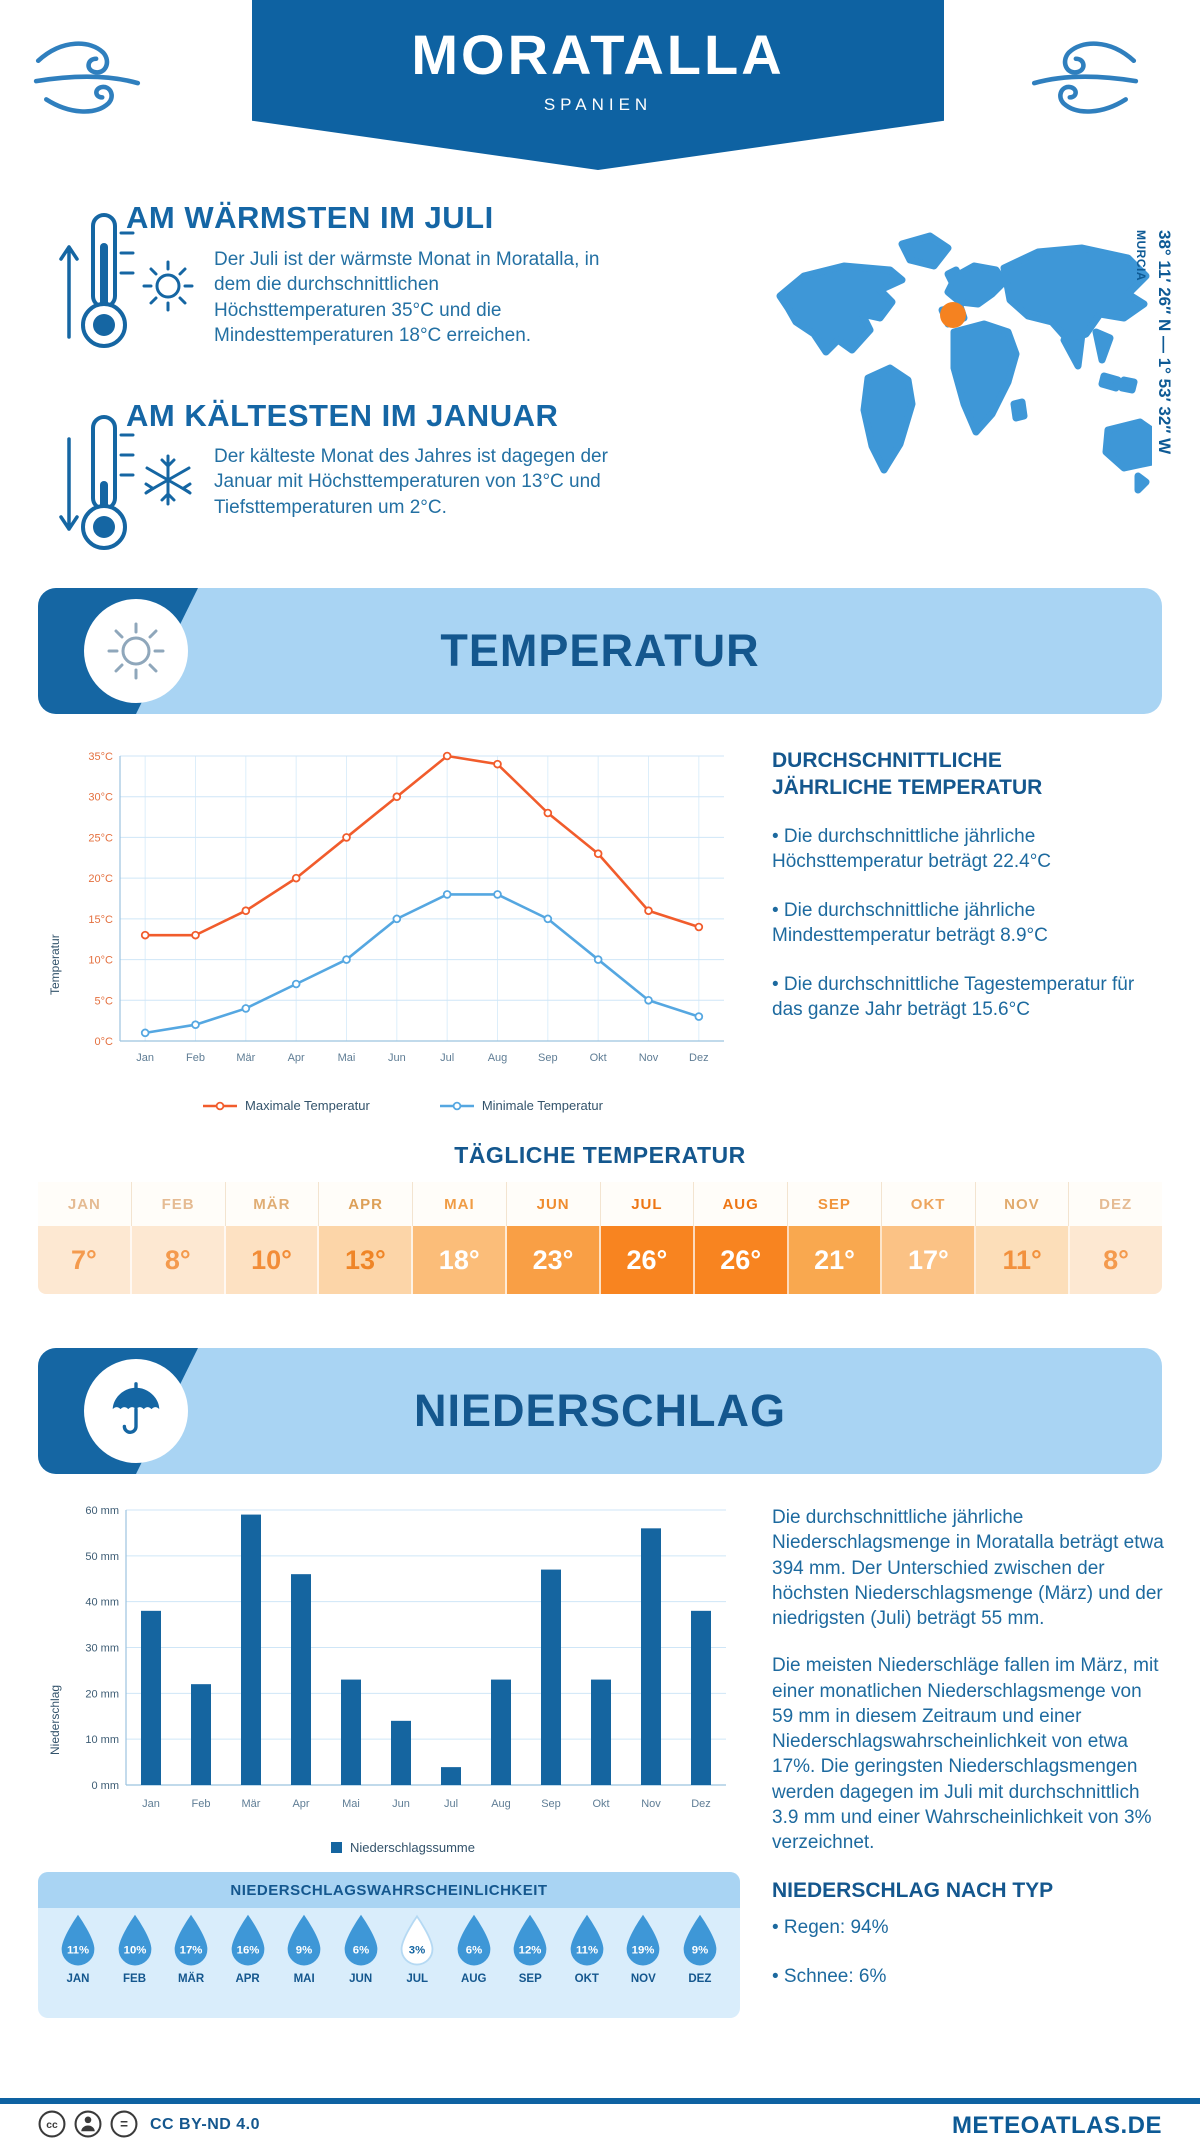  Describe the element at coordinates (530, 1979) in the screenshot. I see `droplet-month-label: SEP` at that location.